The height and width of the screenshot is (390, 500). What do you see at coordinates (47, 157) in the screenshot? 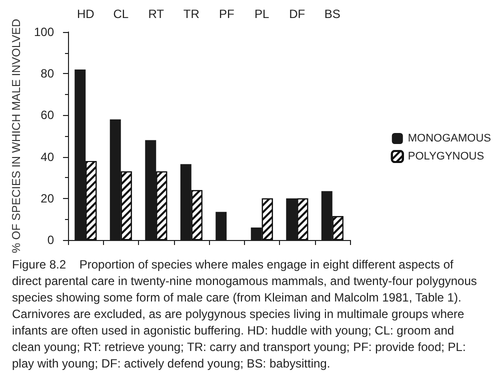
I see `y-tick-label: 40` at bounding box center [47, 157].